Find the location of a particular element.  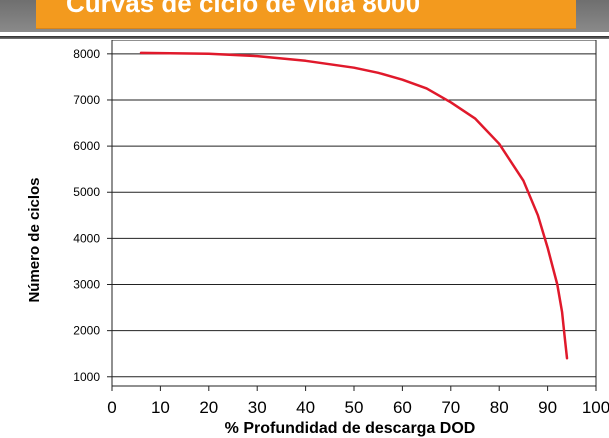

x-tick-label: 80 is located at coordinates (499, 407).